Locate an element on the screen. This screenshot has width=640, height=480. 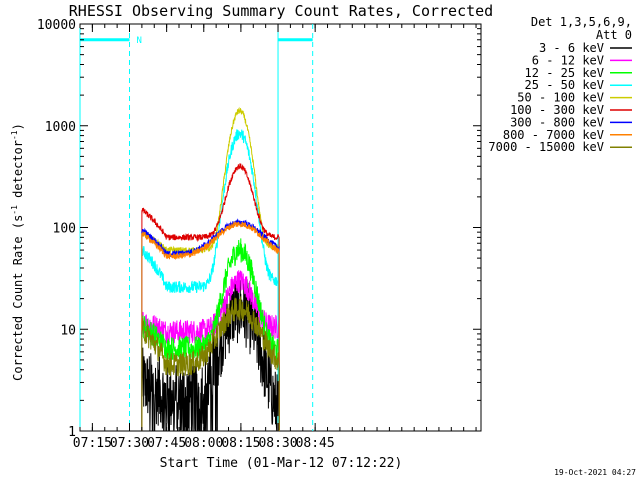
x-tick-label-0: 07:15 is located at coordinates (92, 443).